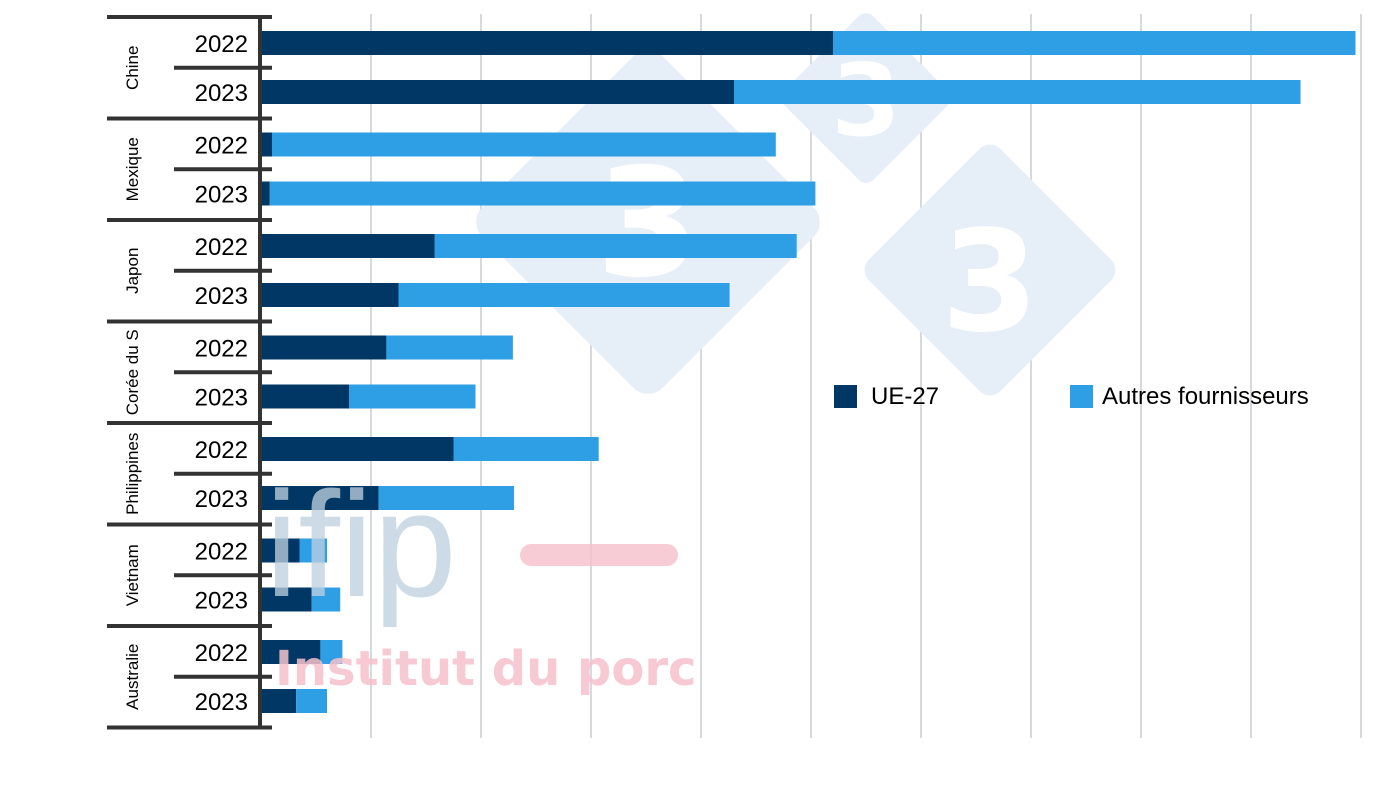 This screenshot has width=1400, height=788. Describe the element at coordinates (132, 169) in the screenshot. I see `country-tick-label: Mexique` at that location.